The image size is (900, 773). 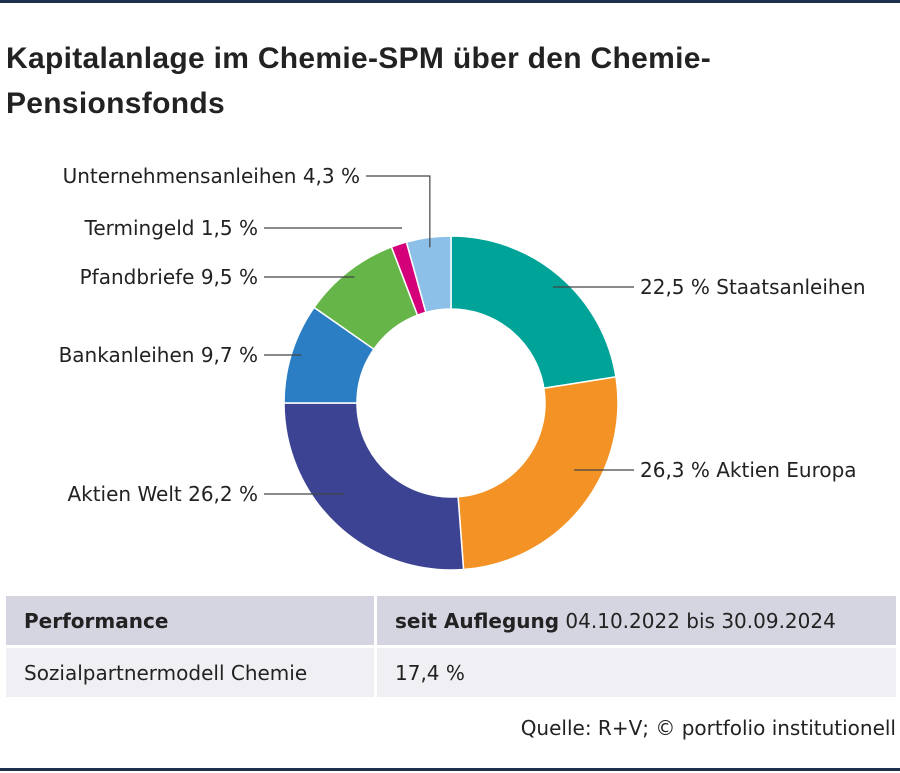 What do you see at coordinates (708, 728) in the screenshot?
I see `source-note: Quelle: R+V; © portfolio institutionell` at bounding box center [708, 728].